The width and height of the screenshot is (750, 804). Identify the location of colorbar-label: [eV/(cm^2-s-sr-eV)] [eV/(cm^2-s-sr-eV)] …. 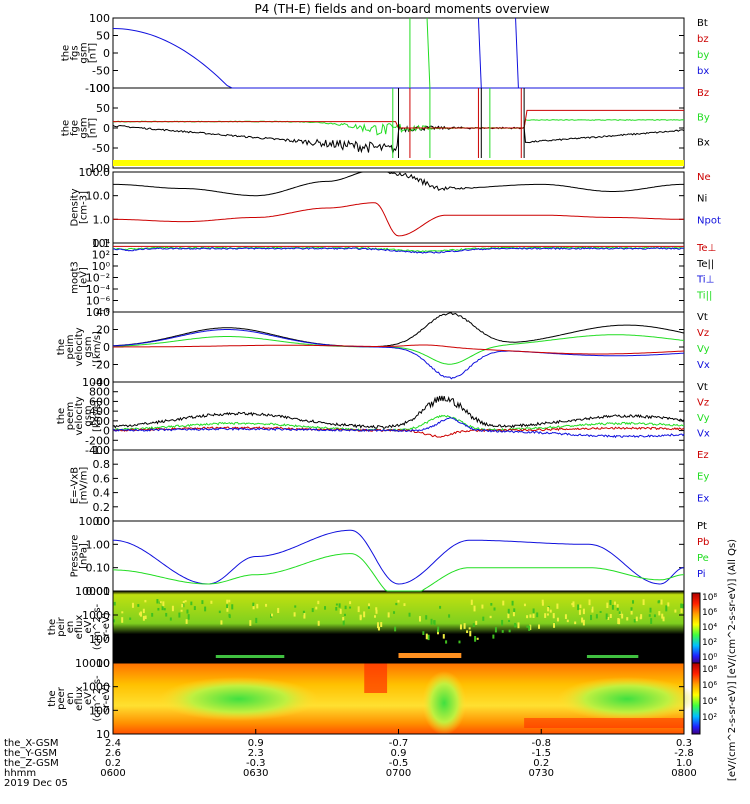
(732, 660).